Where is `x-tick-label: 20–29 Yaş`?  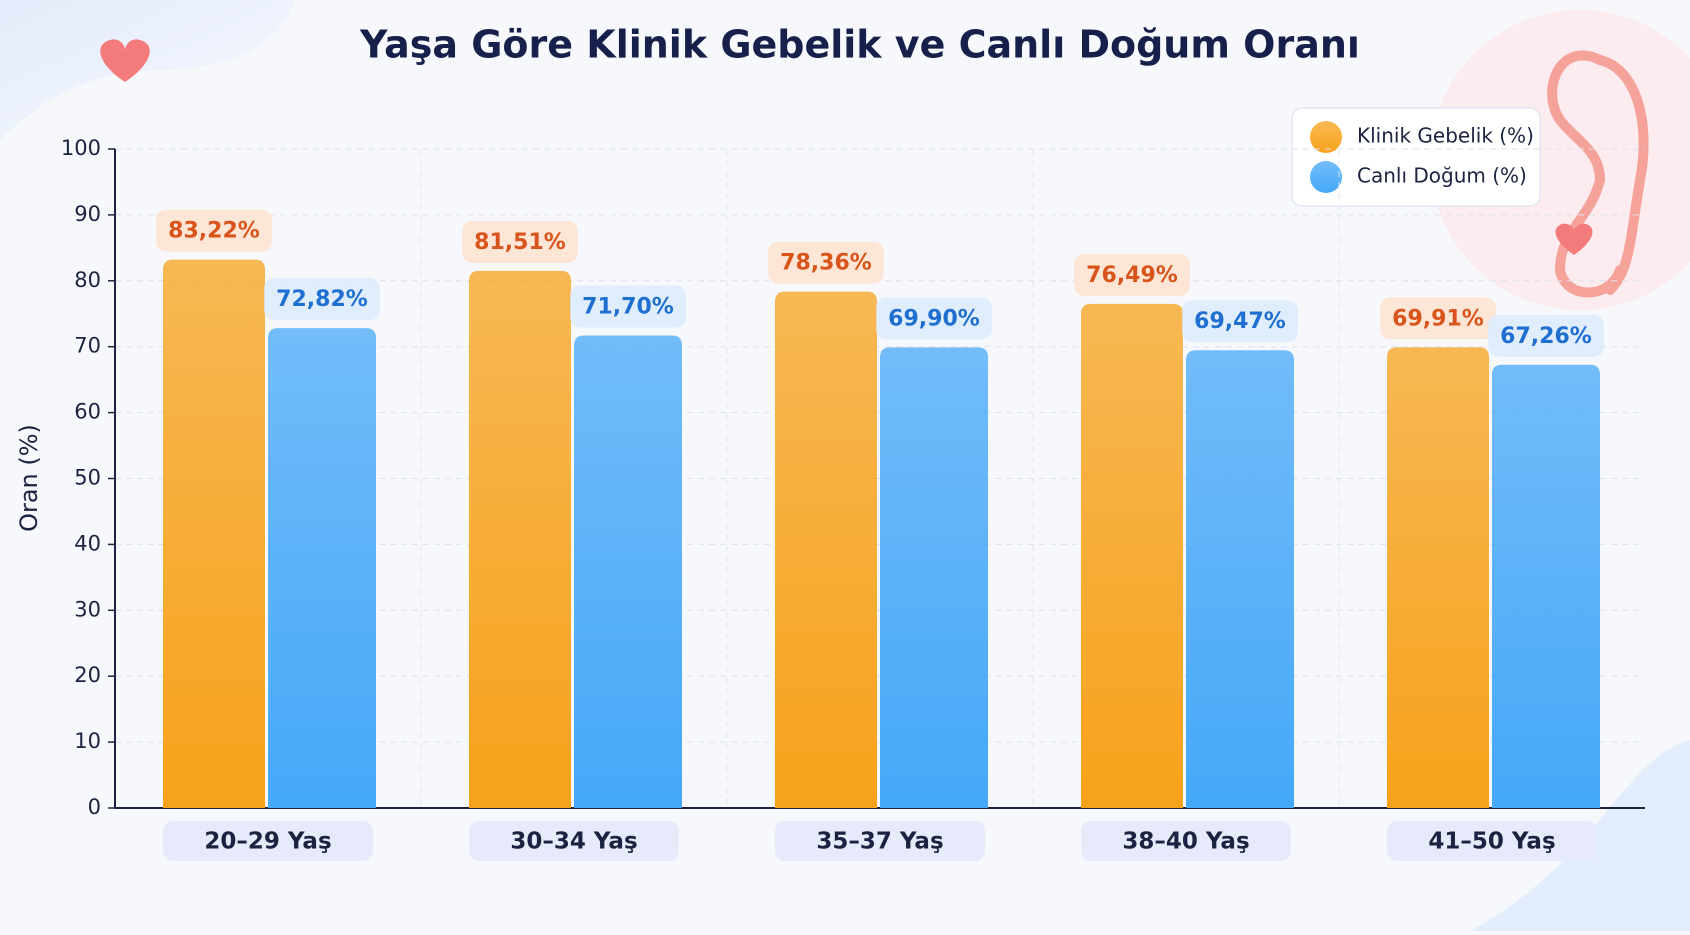 x-tick-label: 20–29 Yaş is located at coordinates (267, 842).